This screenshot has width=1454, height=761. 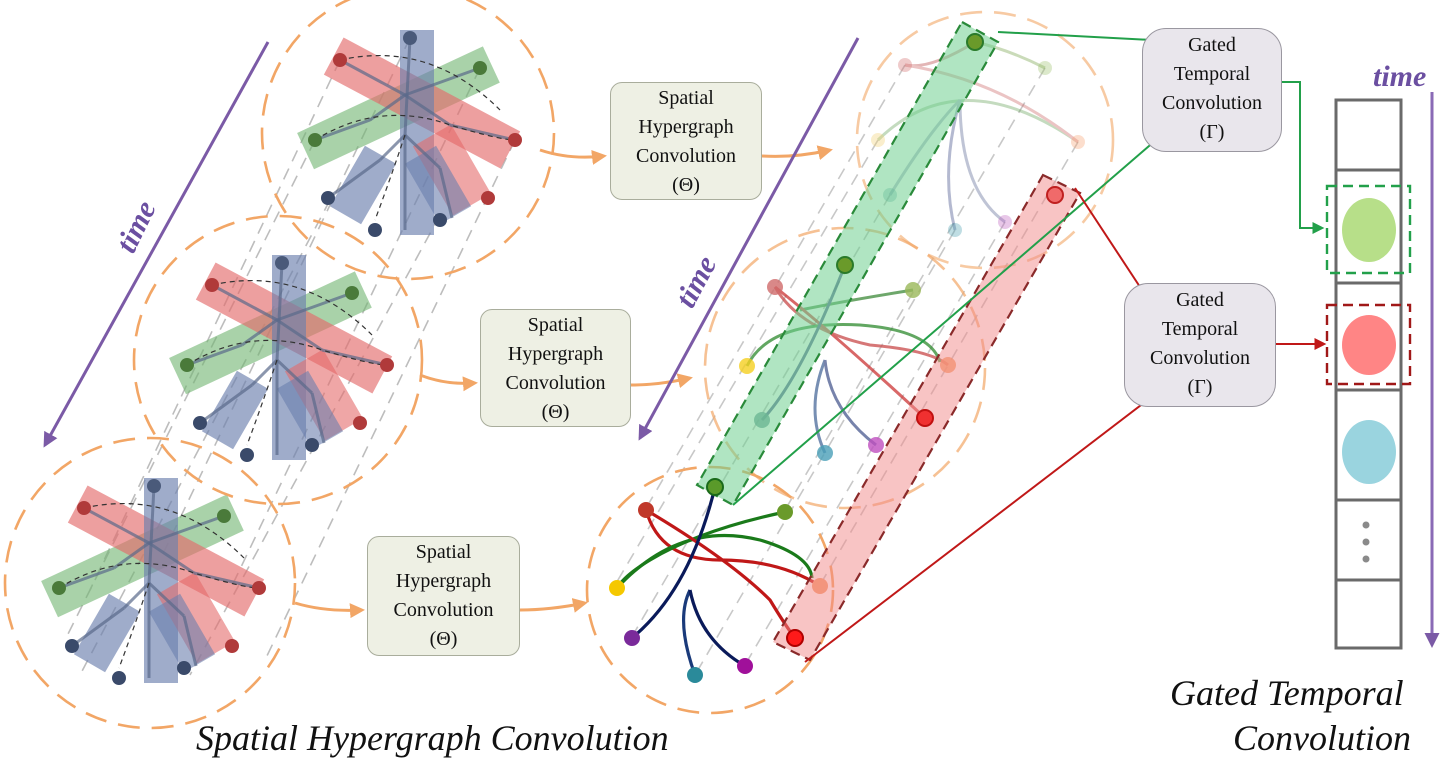 I want to click on output-node-green, so click(x=1369, y=230).